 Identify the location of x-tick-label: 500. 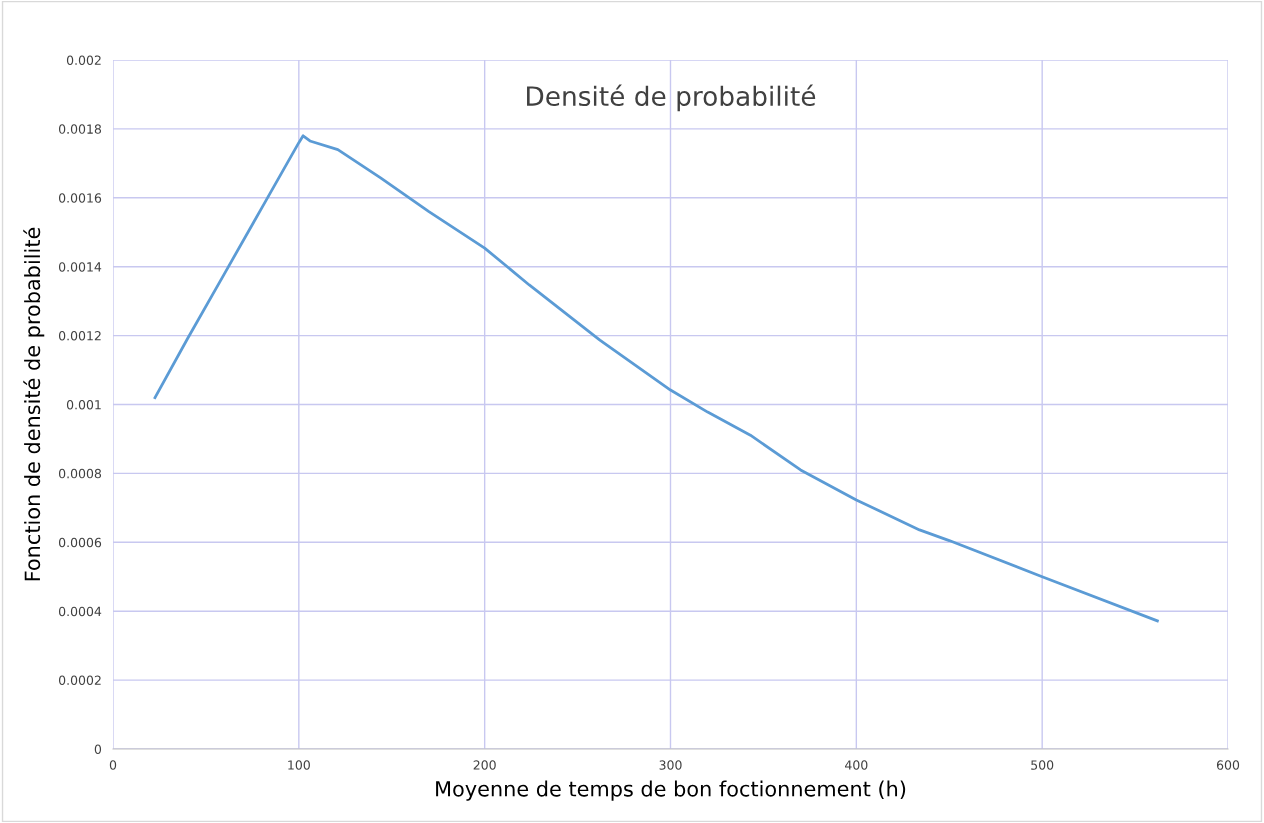
(1042, 765).